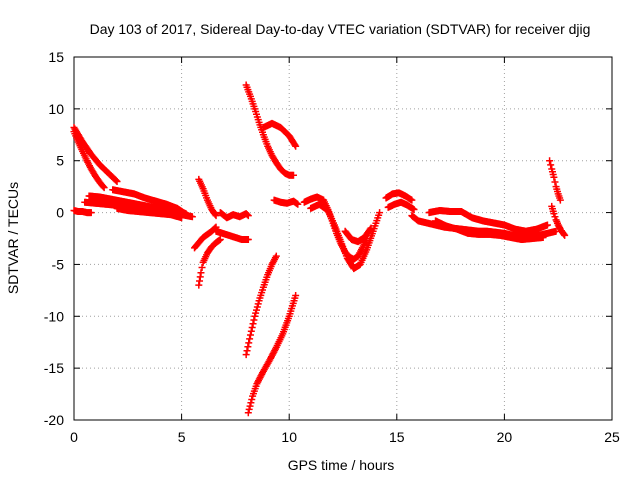  Describe the element at coordinates (13, 238) in the screenshot. I see `y-axis-label: SDTVAR / TECUs` at that location.